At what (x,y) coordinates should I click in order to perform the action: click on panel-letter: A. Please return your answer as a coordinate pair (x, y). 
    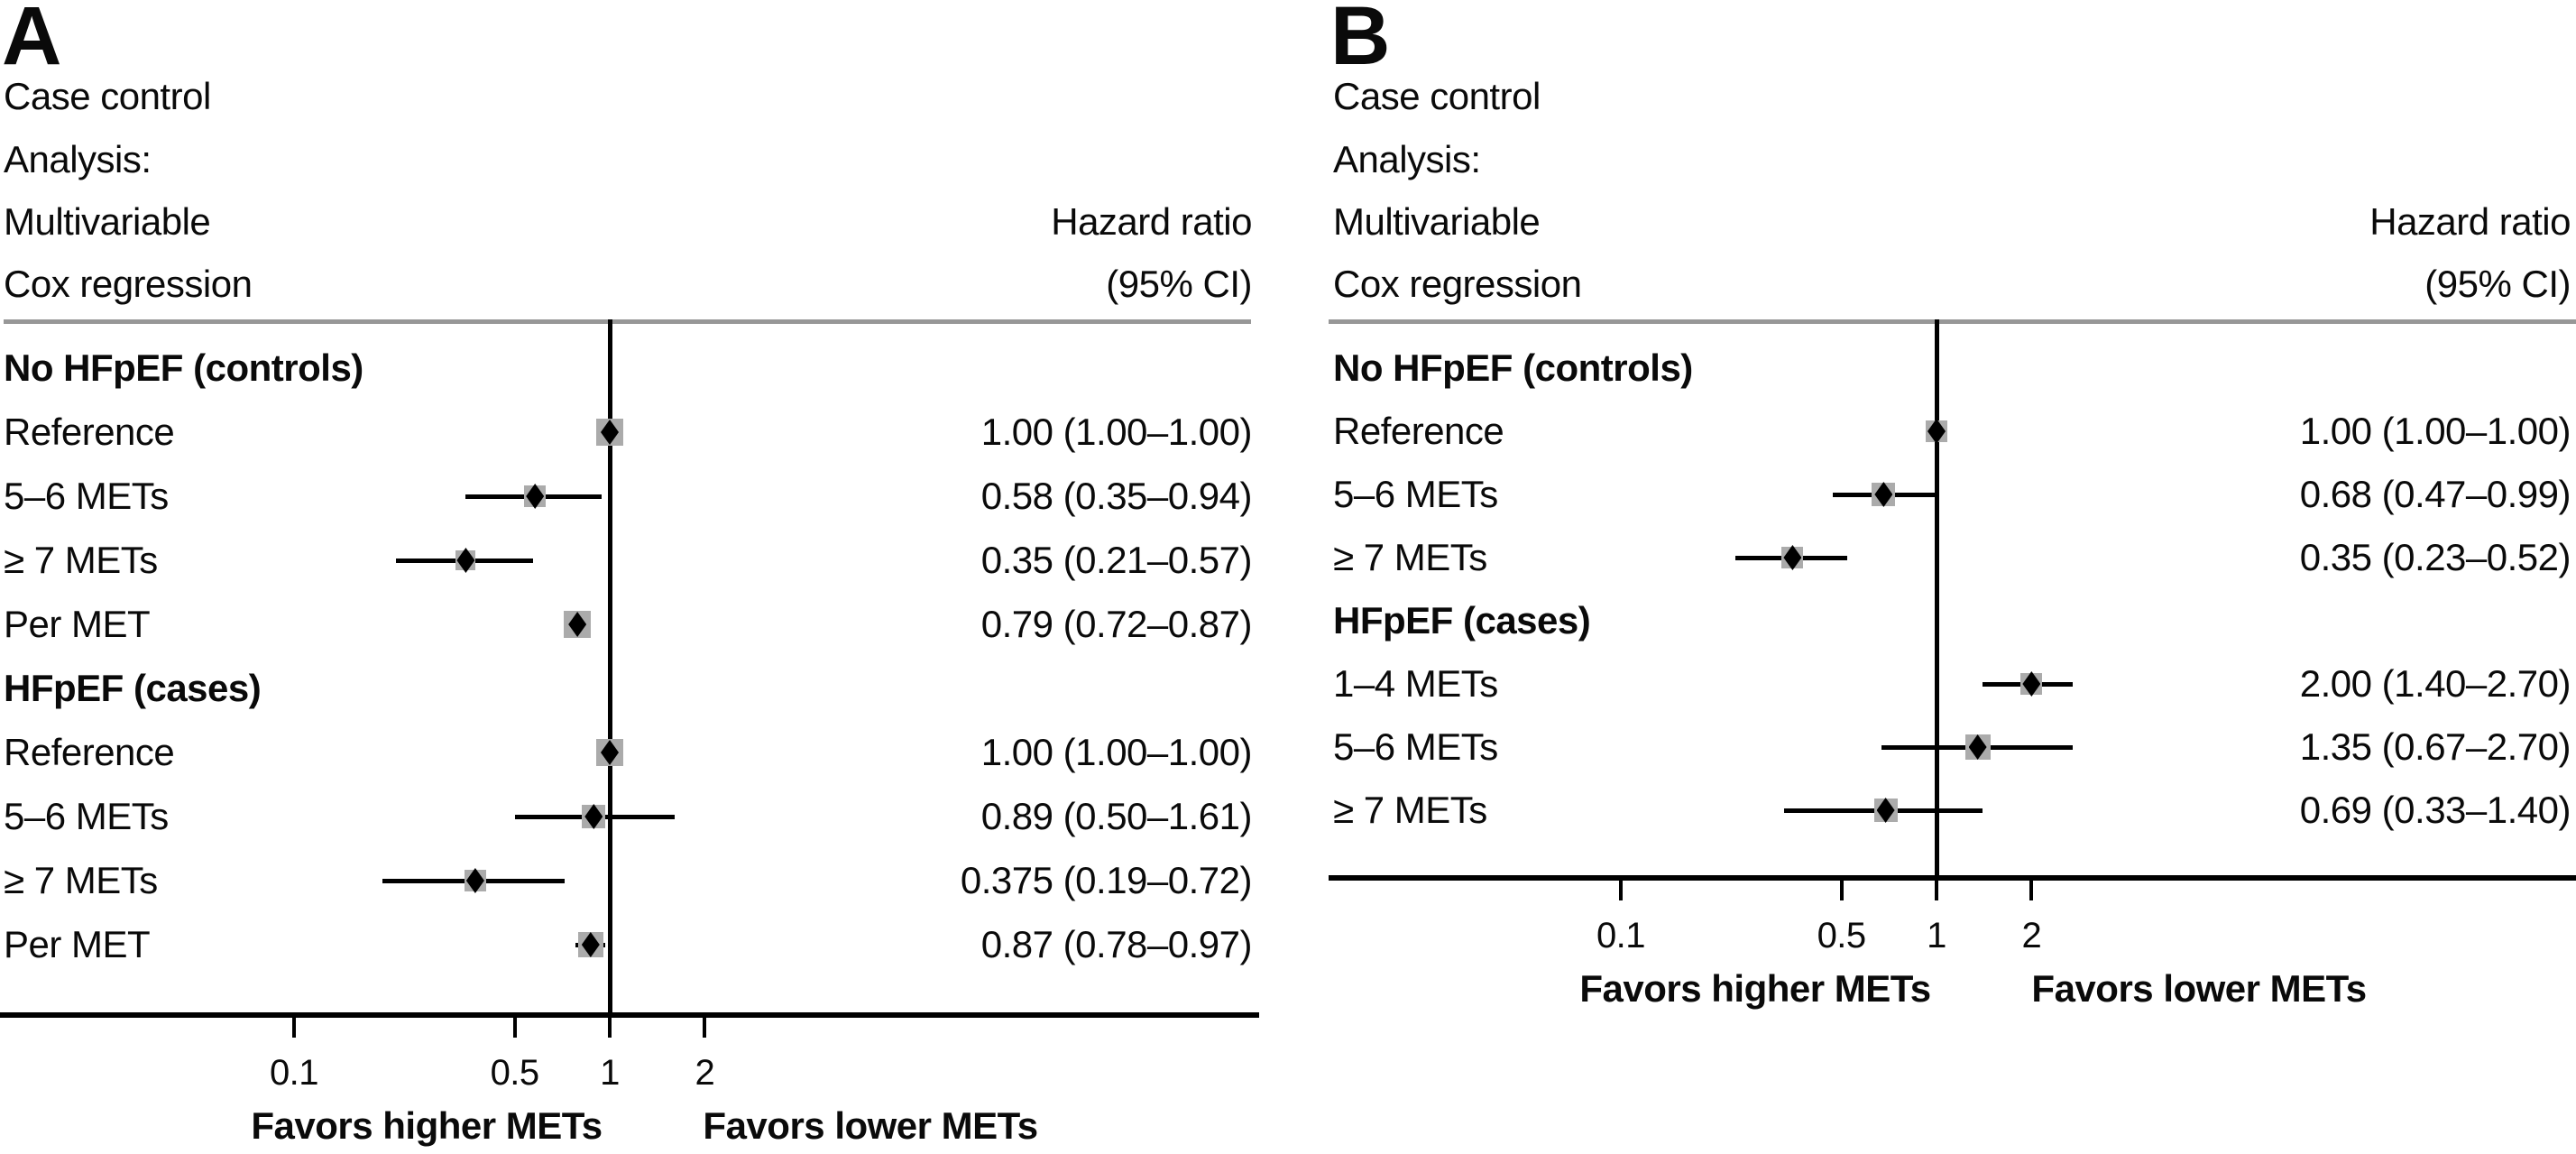
    Looking at the image, I should click on (32, 41).